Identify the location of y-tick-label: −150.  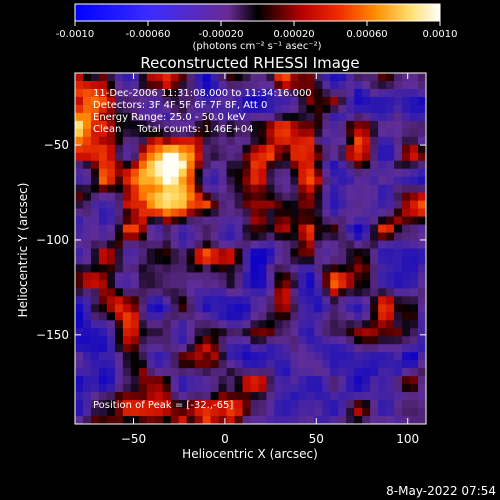
(52, 335).